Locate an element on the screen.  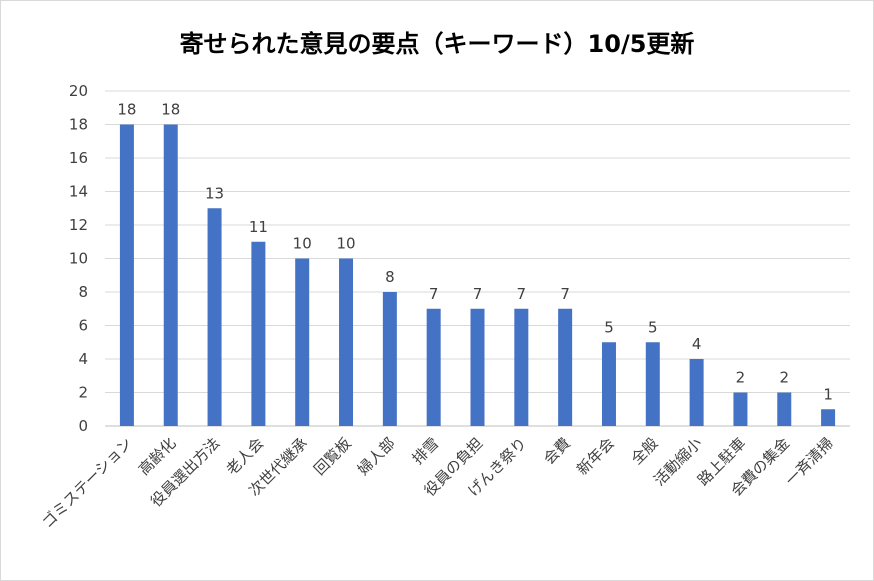
data-label: 8 is located at coordinates (390, 277).